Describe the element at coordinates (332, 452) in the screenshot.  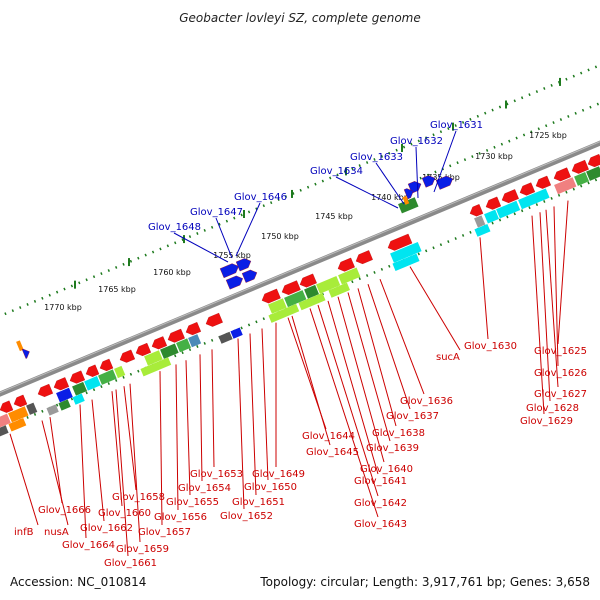
I see `gene-label: Glov_1645` at that location.